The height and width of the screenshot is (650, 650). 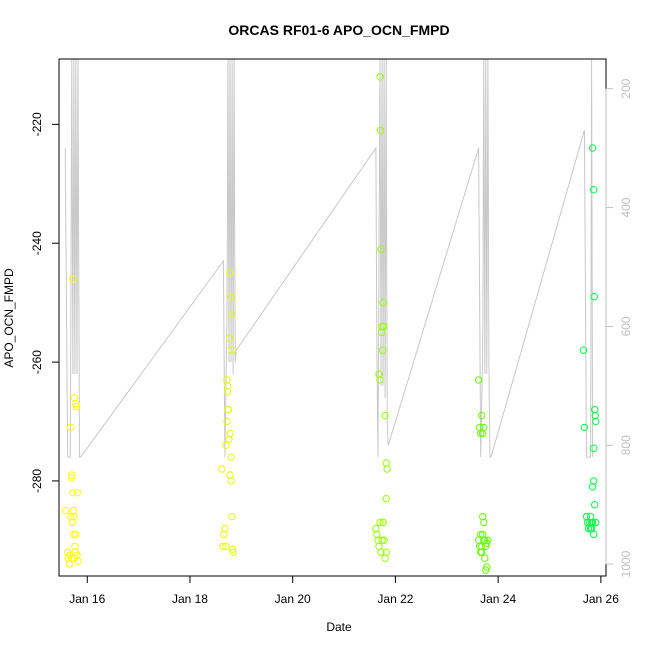 What do you see at coordinates (37, 362) in the screenshot?
I see `y-tick-label-1: -260` at bounding box center [37, 362].